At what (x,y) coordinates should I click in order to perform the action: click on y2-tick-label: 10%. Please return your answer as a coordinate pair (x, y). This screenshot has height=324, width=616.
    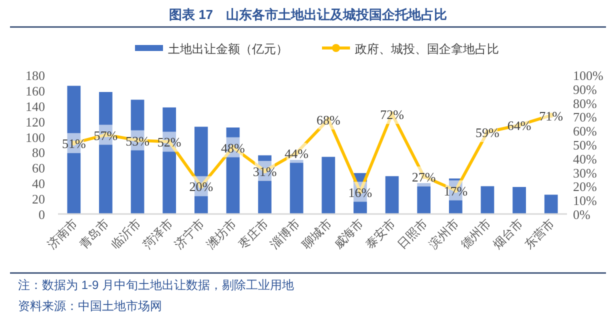
    Looking at the image, I should click on (585, 200).